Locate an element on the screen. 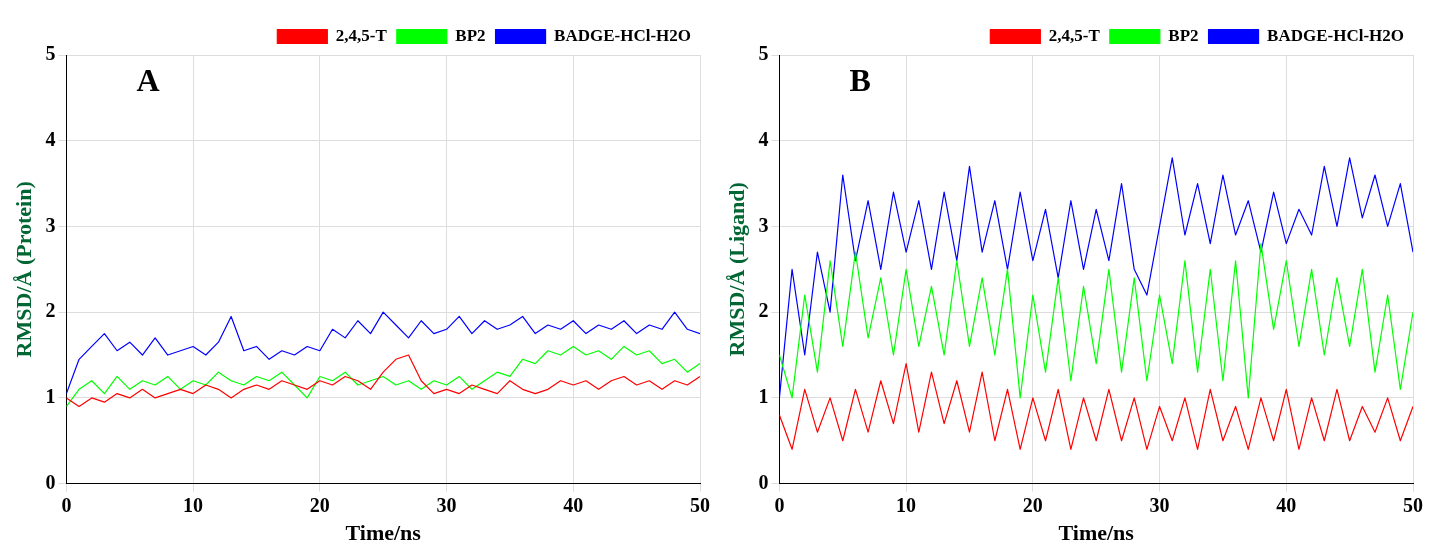  annotation: B is located at coordinates (860, 80).